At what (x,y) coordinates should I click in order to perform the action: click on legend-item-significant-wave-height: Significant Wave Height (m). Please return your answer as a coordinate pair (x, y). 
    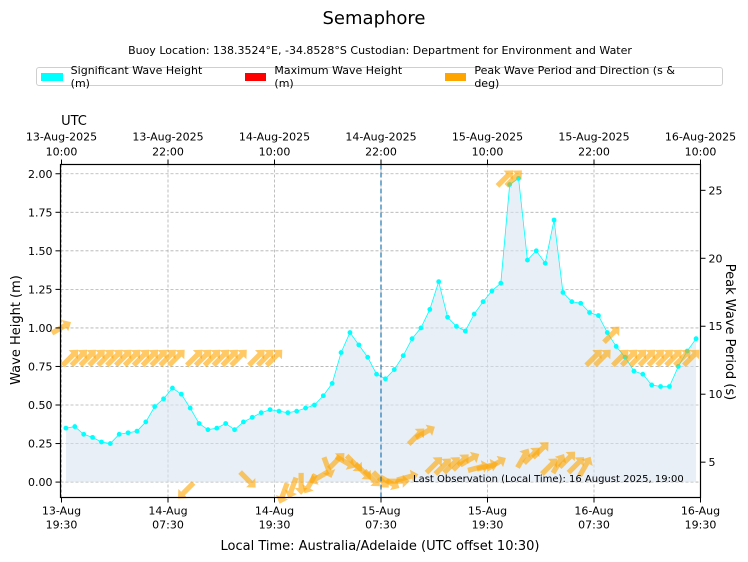
    Looking at the image, I should click on (132, 77).